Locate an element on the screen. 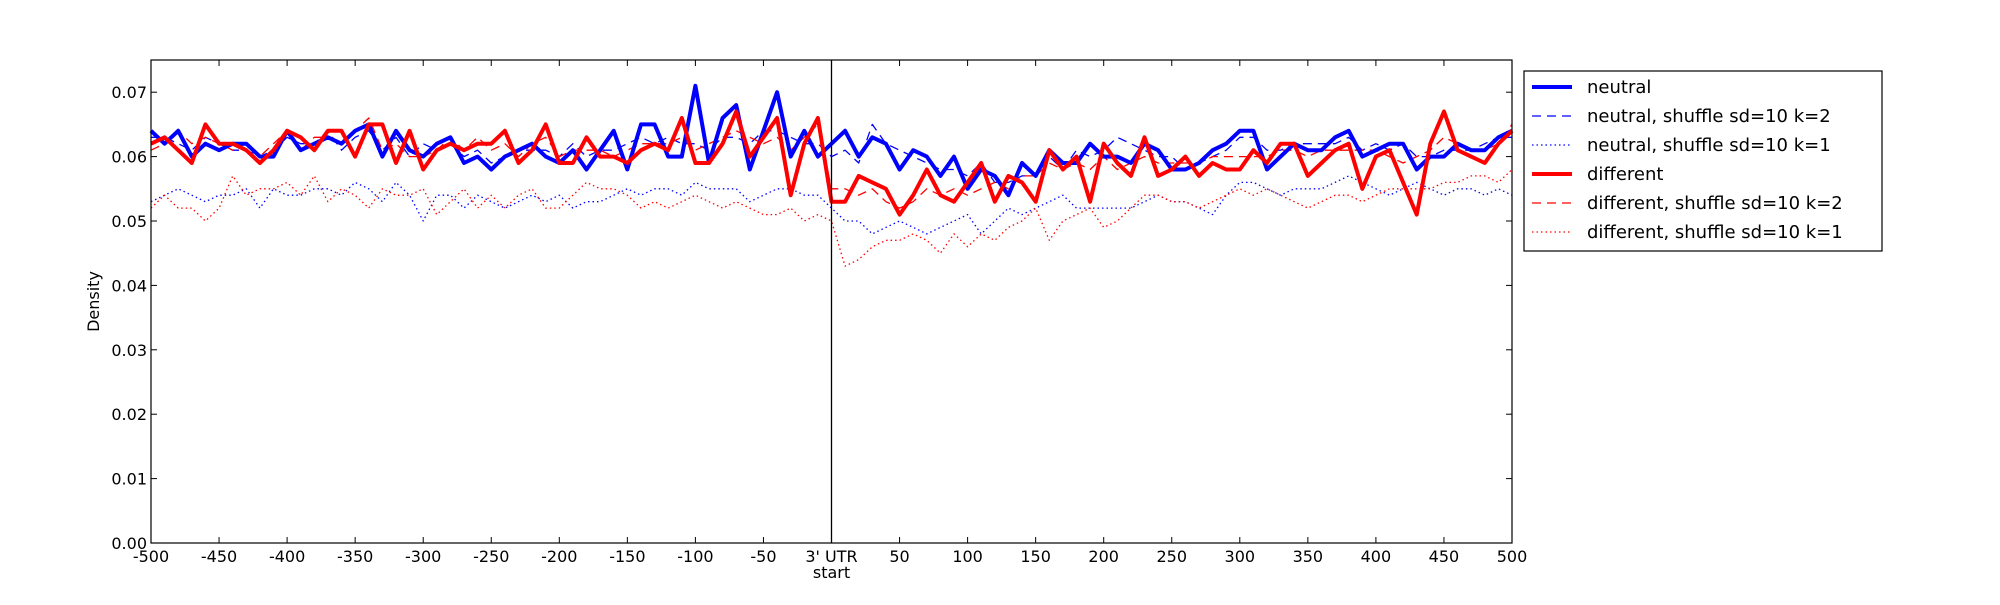 The height and width of the screenshot is (605, 2000). x-tick-label: -350 is located at coordinates (355, 556).